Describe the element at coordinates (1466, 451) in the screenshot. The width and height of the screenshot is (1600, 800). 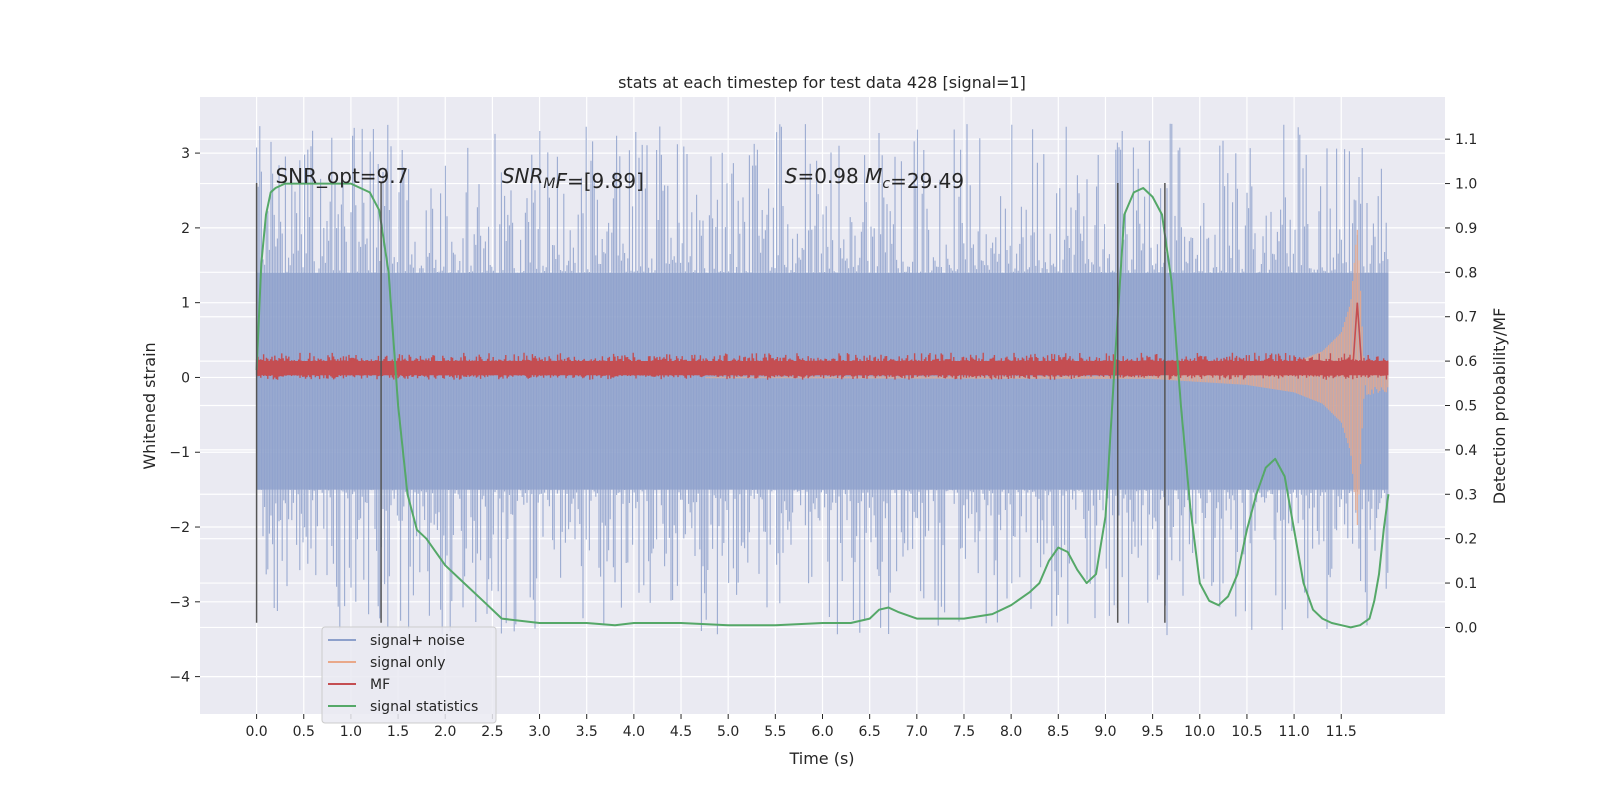
I see `y-right-tick-label: 0.4` at that location.